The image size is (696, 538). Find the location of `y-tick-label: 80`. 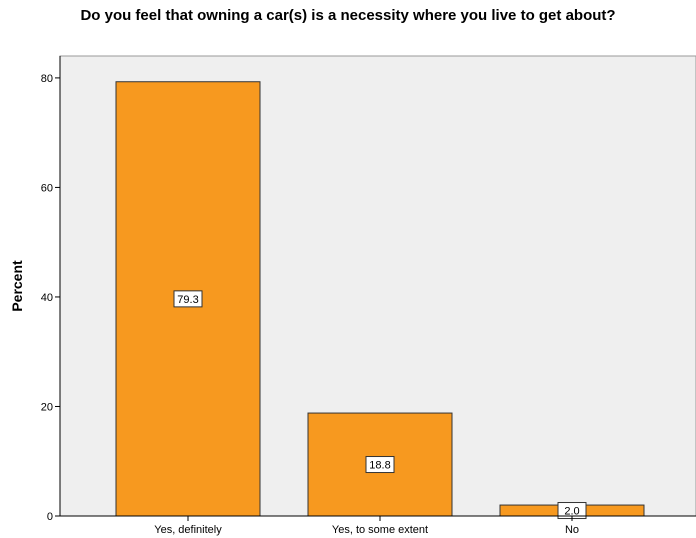

y-tick-label: 80 is located at coordinates (47, 79).